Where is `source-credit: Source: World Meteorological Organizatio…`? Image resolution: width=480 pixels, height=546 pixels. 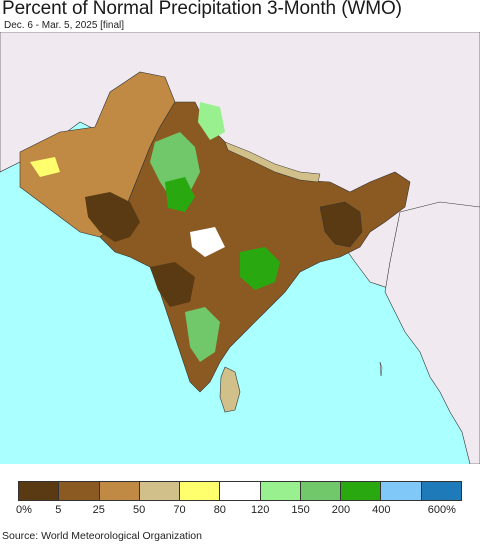 source-credit: Source: World Meteorological Organizatio… is located at coordinates (102, 536).